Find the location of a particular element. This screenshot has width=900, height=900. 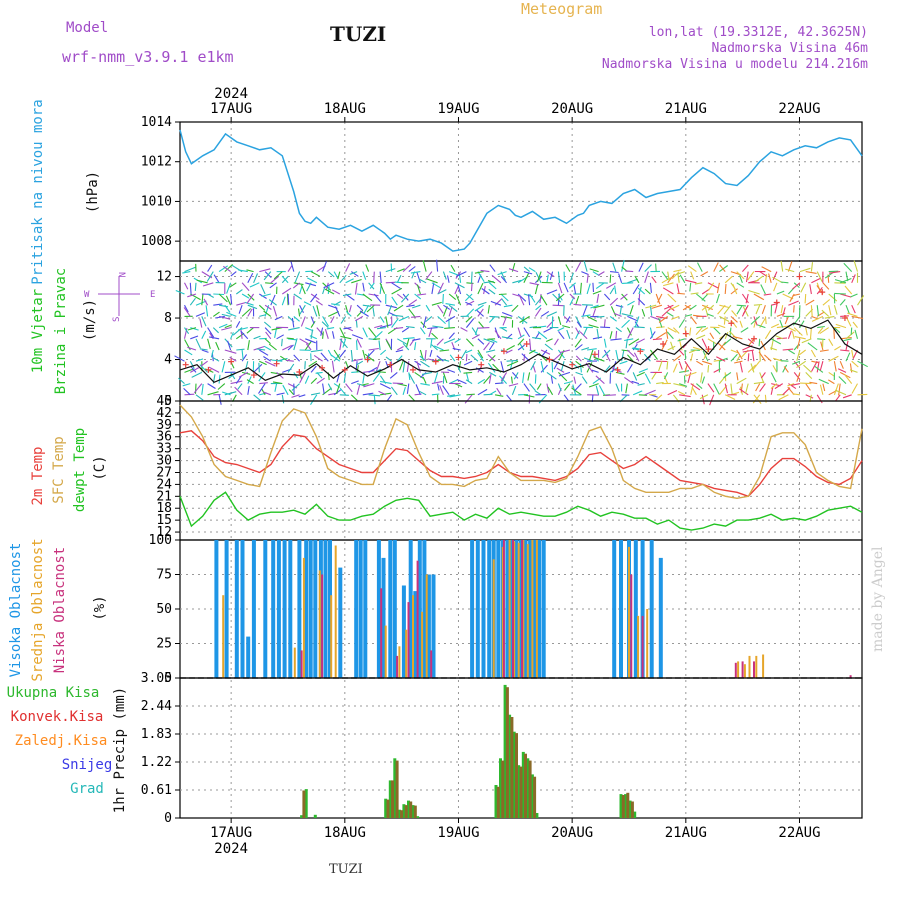

coordinates: lon,lat (19.3312E, 42.3625N) is located at coordinates (758, 32).